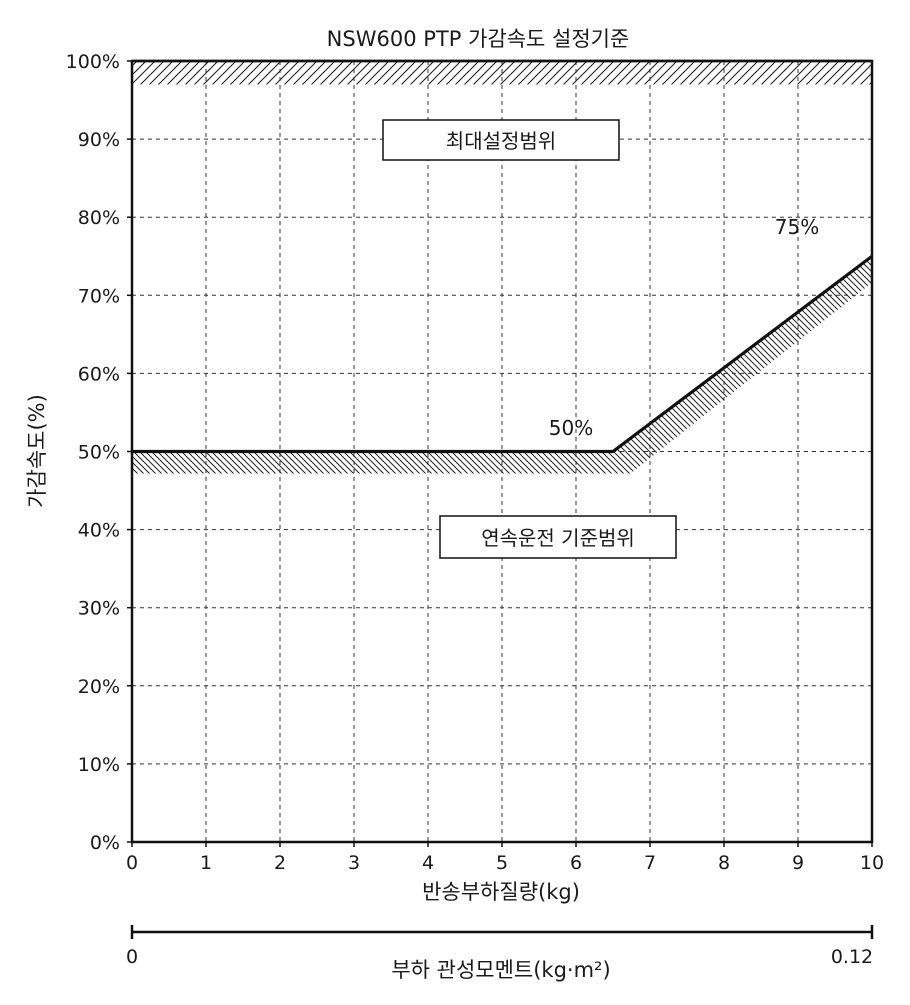  I want to click on x-tick-labels: 0 1 2 3 4 5 6 7 8 9 10, so click(505, 858).